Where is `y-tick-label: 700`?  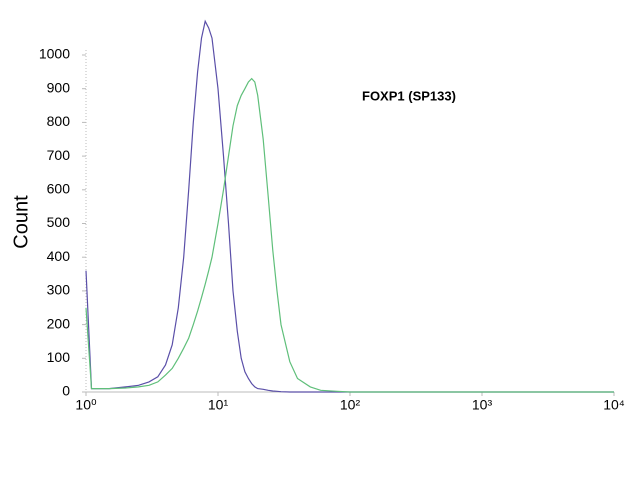
y-tick-label: 700 is located at coordinates (59, 155).